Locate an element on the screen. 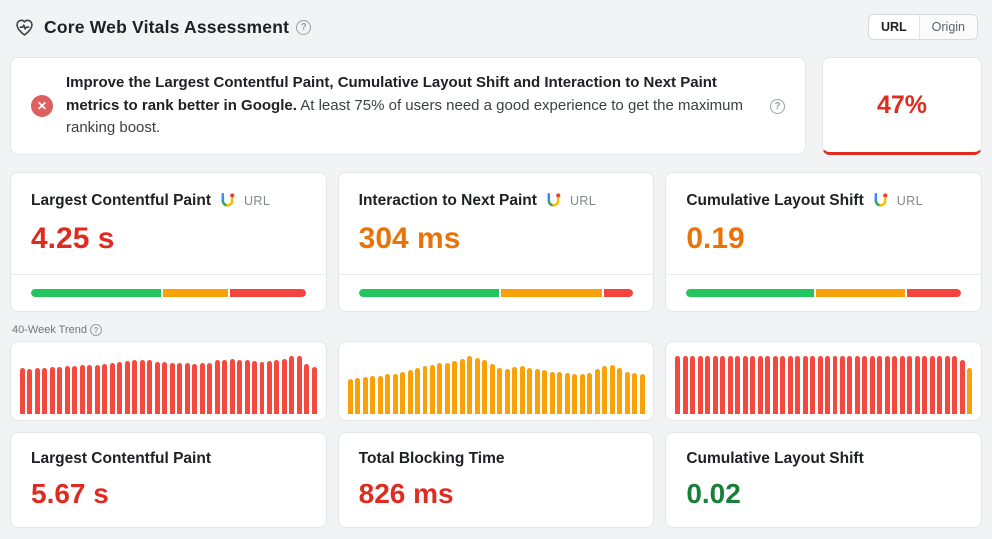 The width and height of the screenshot is (992, 539). trend-chart-lcp is located at coordinates (168, 381).